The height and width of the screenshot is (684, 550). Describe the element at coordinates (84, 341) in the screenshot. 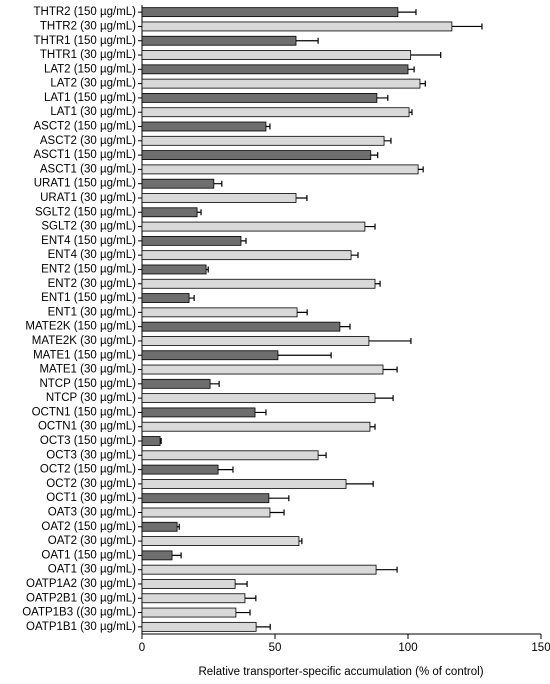

I see `y-tick-label: MATE2K (30 µg/mL)` at that location.